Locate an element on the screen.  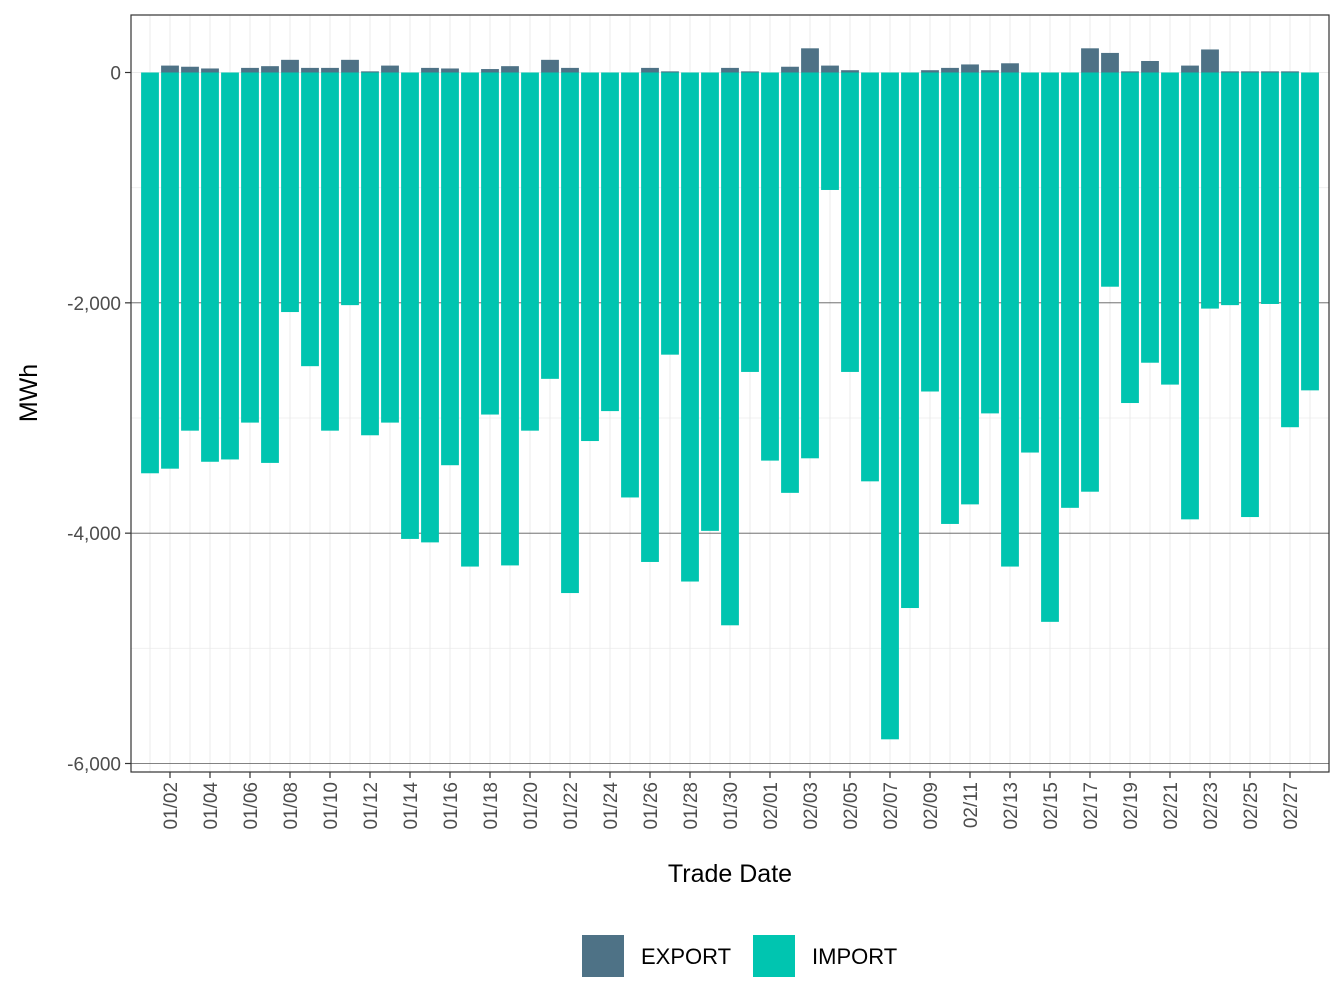
x-tick-label: 01/06 is located at coordinates (251, 806).